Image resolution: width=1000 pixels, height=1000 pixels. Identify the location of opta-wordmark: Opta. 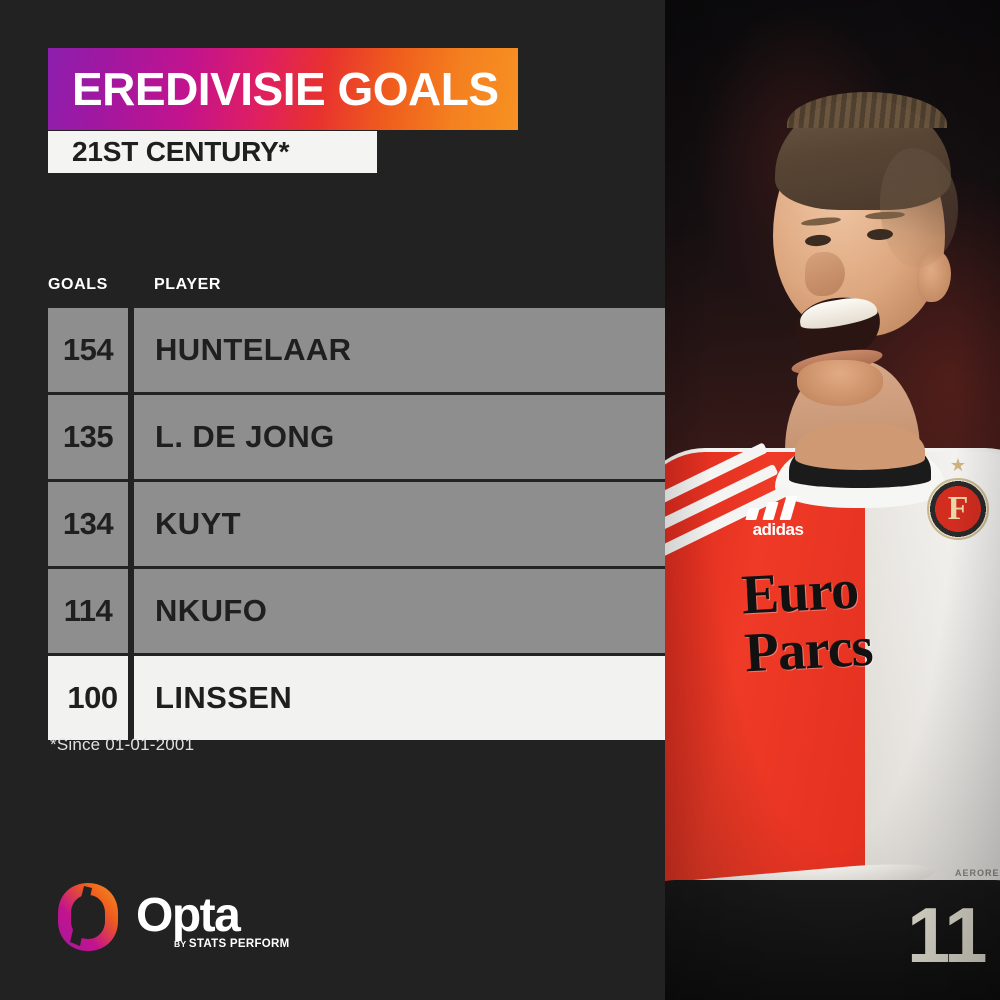
(188, 915).